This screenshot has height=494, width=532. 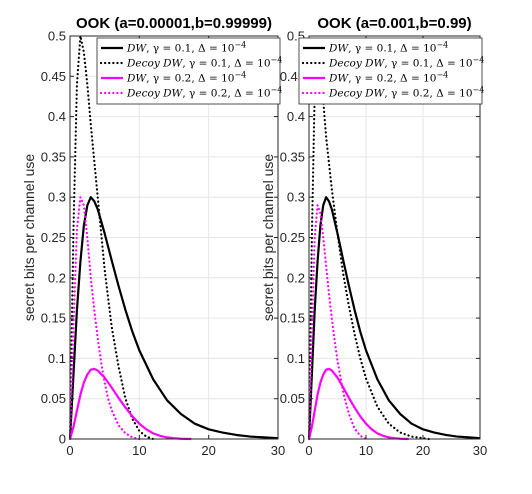 I want to click on y-tick-label: 0.5, so click(x=57, y=36).